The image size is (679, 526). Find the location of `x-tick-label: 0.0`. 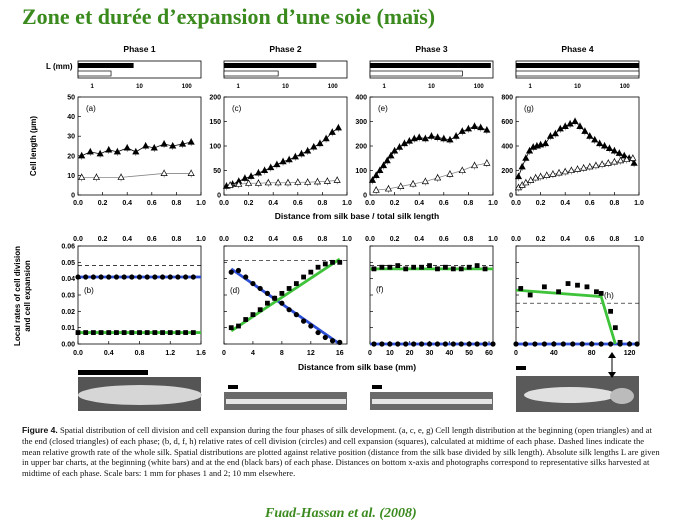

x-tick-label: 0.0 is located at coordinates (78, 353).